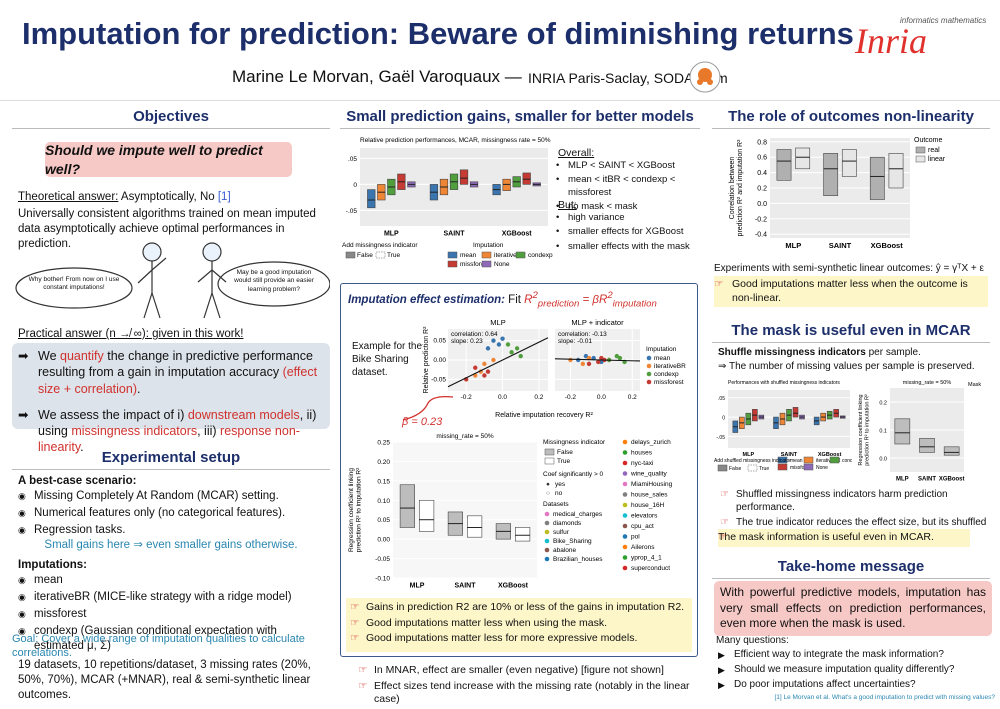  I want to click on chart-subtitle: missing_rate = 50%, so click(464, 436).